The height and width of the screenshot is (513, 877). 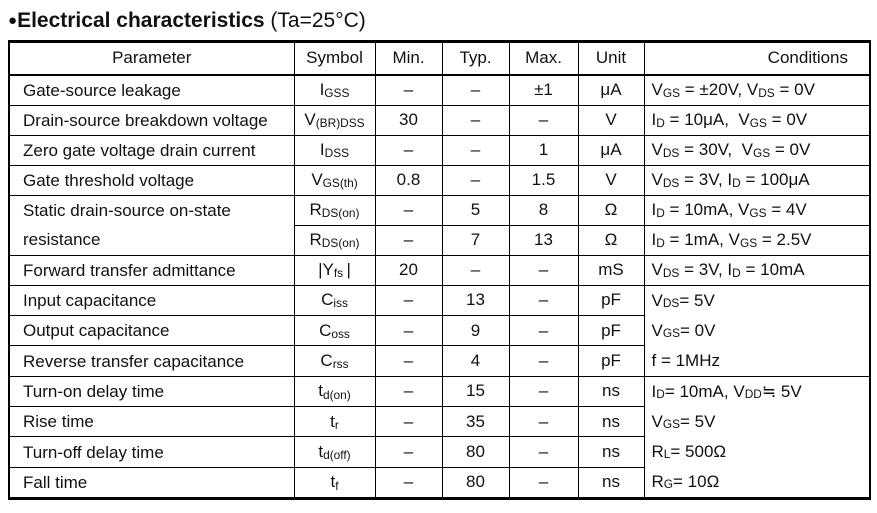 I want to click on cell-parameter: Static drain-source on-state resistance, so click(x=151, y=225).